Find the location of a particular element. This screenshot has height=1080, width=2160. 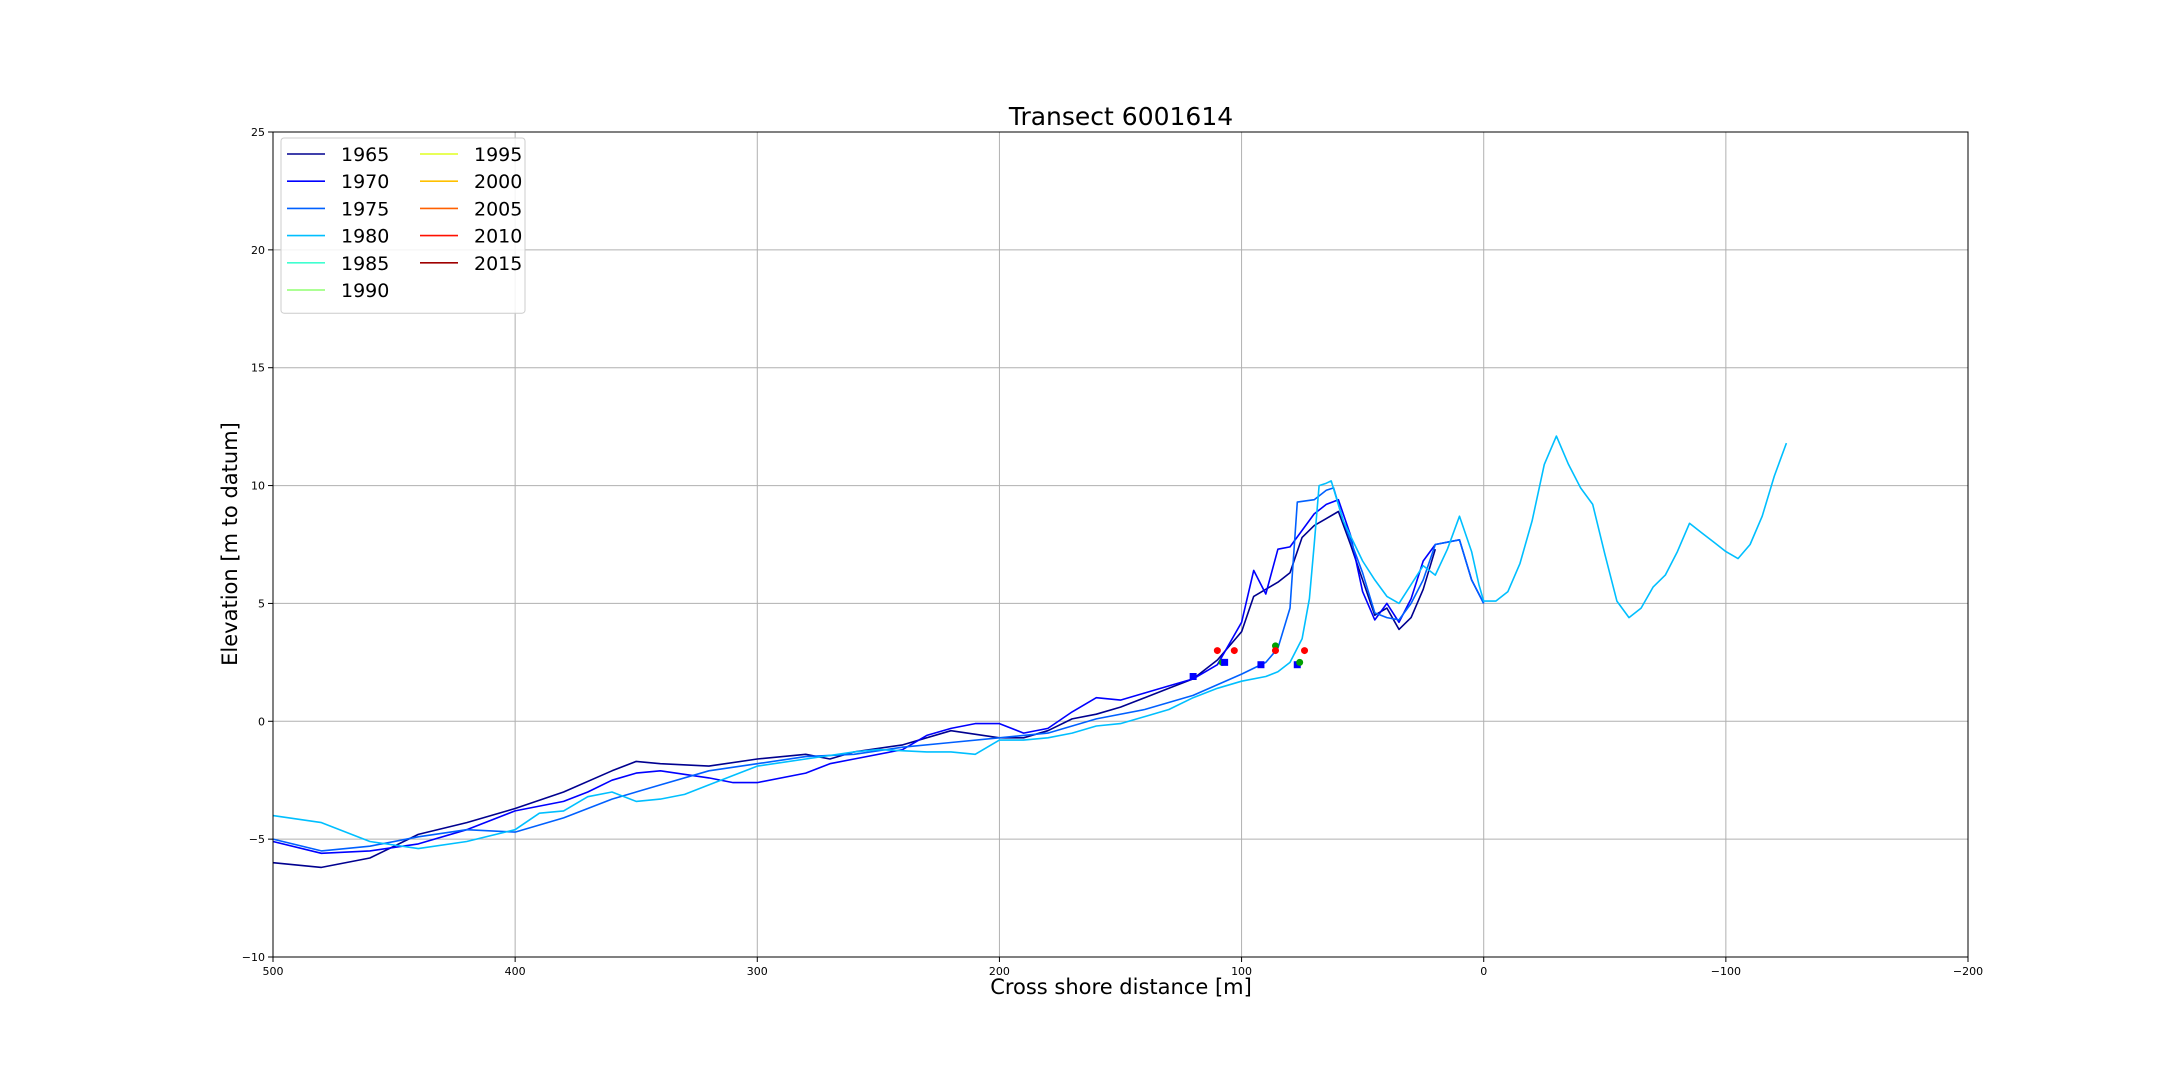

y-axis-ticks: −10 −5 0 5 10 15 20 25 is located at coordinates (257, 545).